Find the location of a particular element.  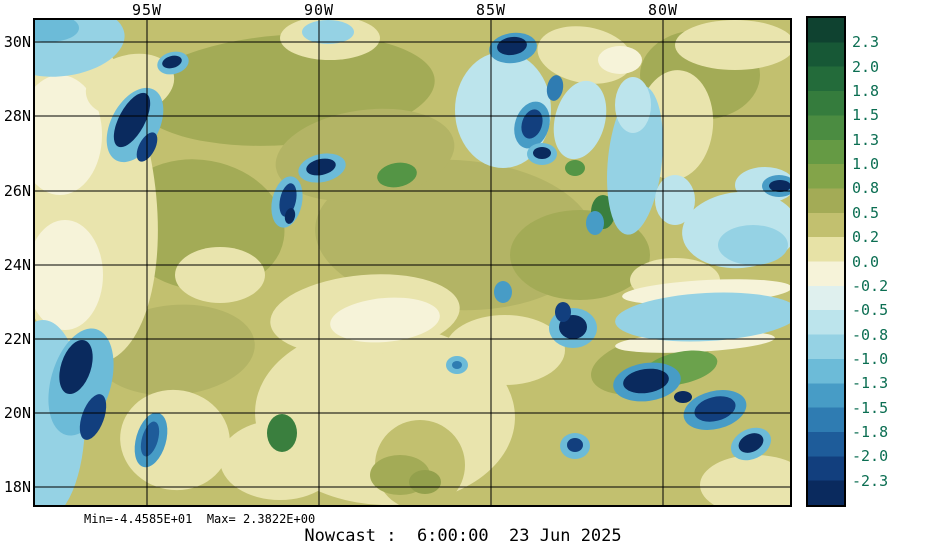

minmax-stats: Min=-4.4585E+01 Max= 2.3822E+00 is located at coordinates (200, 519).